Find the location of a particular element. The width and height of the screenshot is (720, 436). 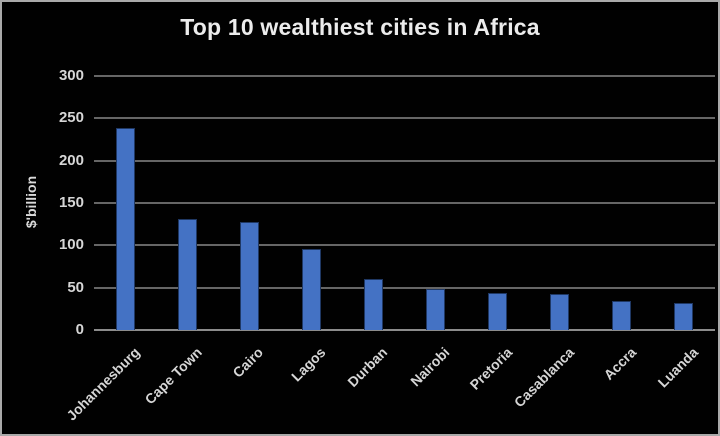

y-tick-label-50: 50 is located at coordinates (75, 287).